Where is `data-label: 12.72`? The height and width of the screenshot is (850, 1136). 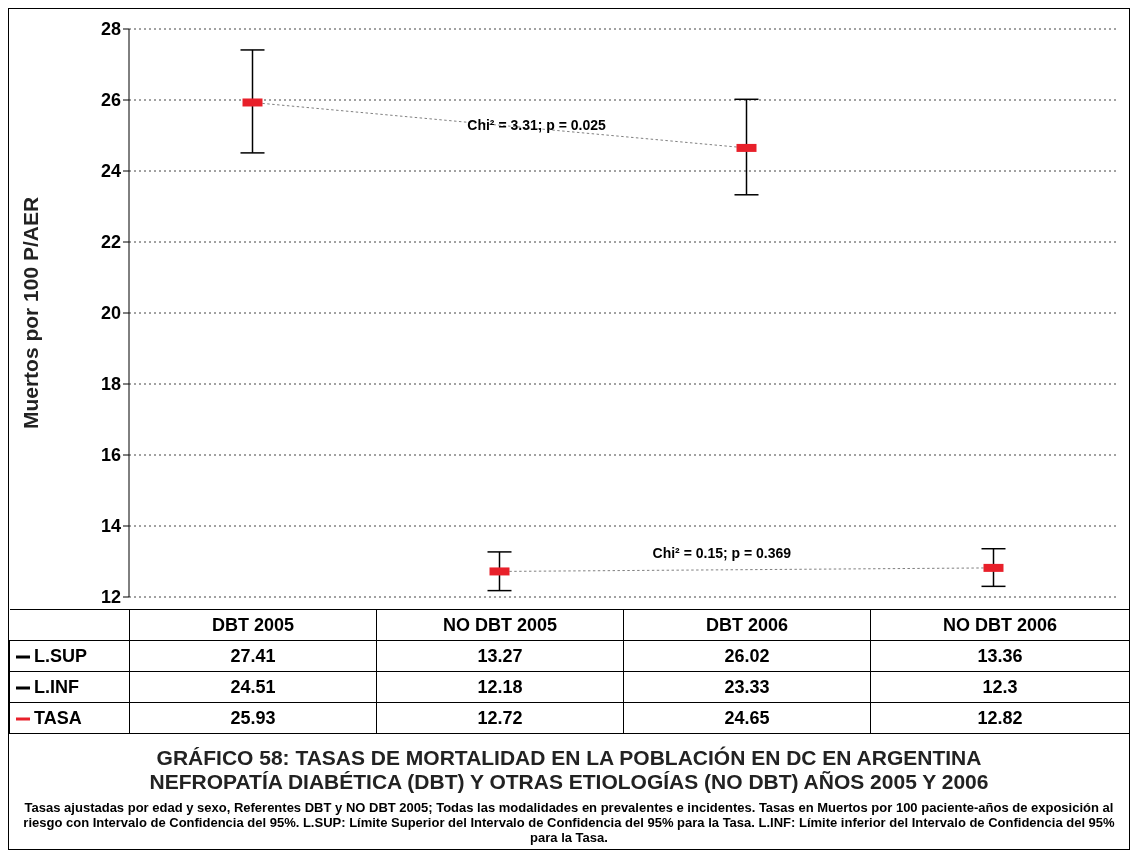
data-label: 12.72 is located at coordinates (500, 718).